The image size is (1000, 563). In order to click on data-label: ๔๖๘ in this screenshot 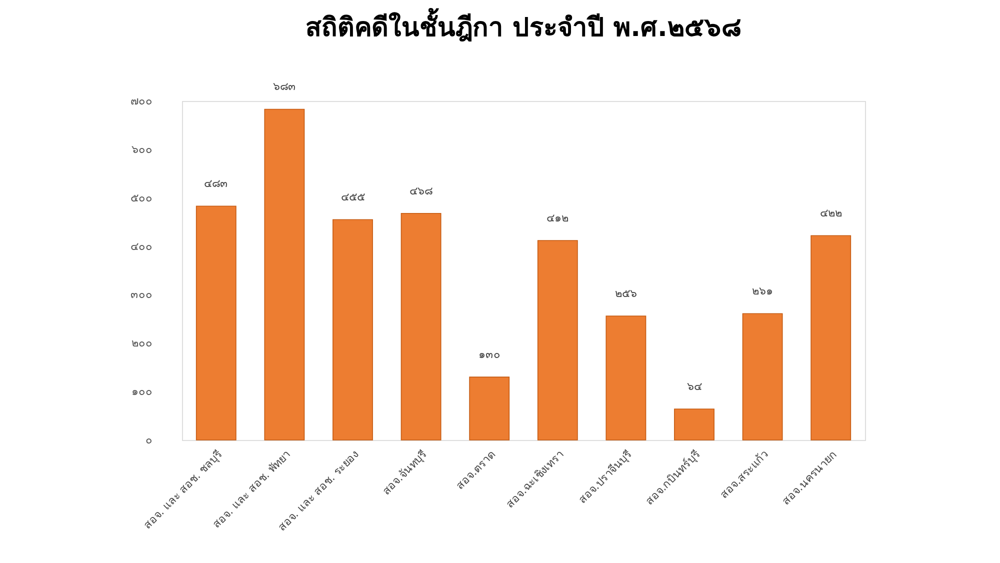, I will do `click(421, 191)`.